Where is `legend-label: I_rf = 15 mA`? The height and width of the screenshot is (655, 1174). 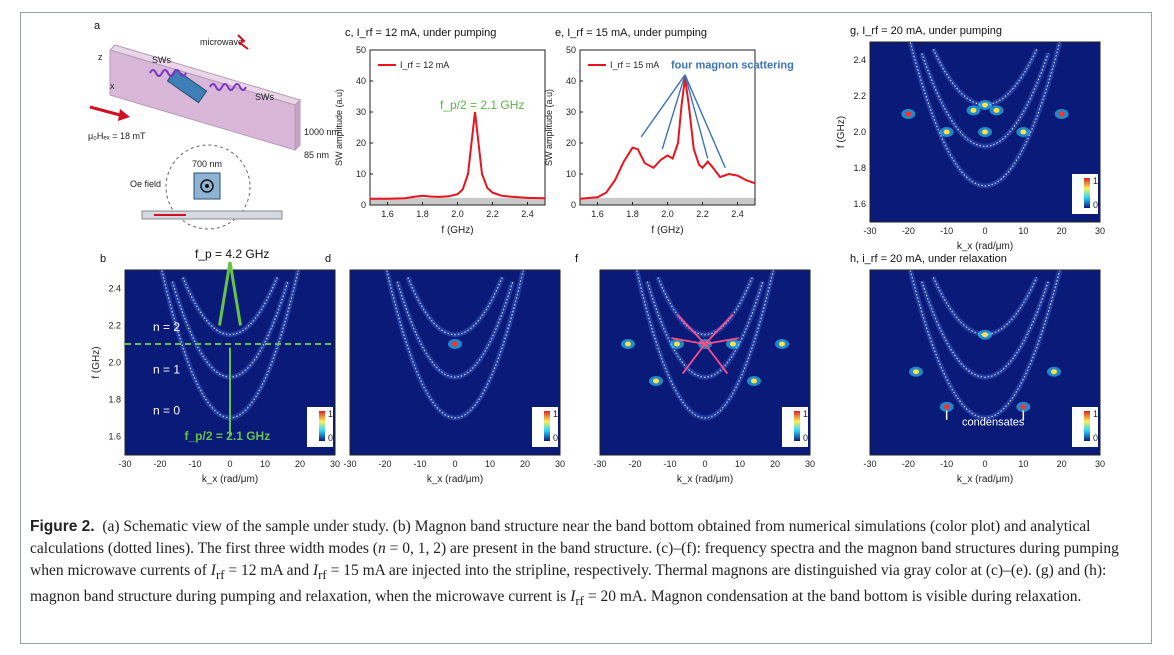
legend-label: I_rf = 15 mA is located at coordinates (634, 65).